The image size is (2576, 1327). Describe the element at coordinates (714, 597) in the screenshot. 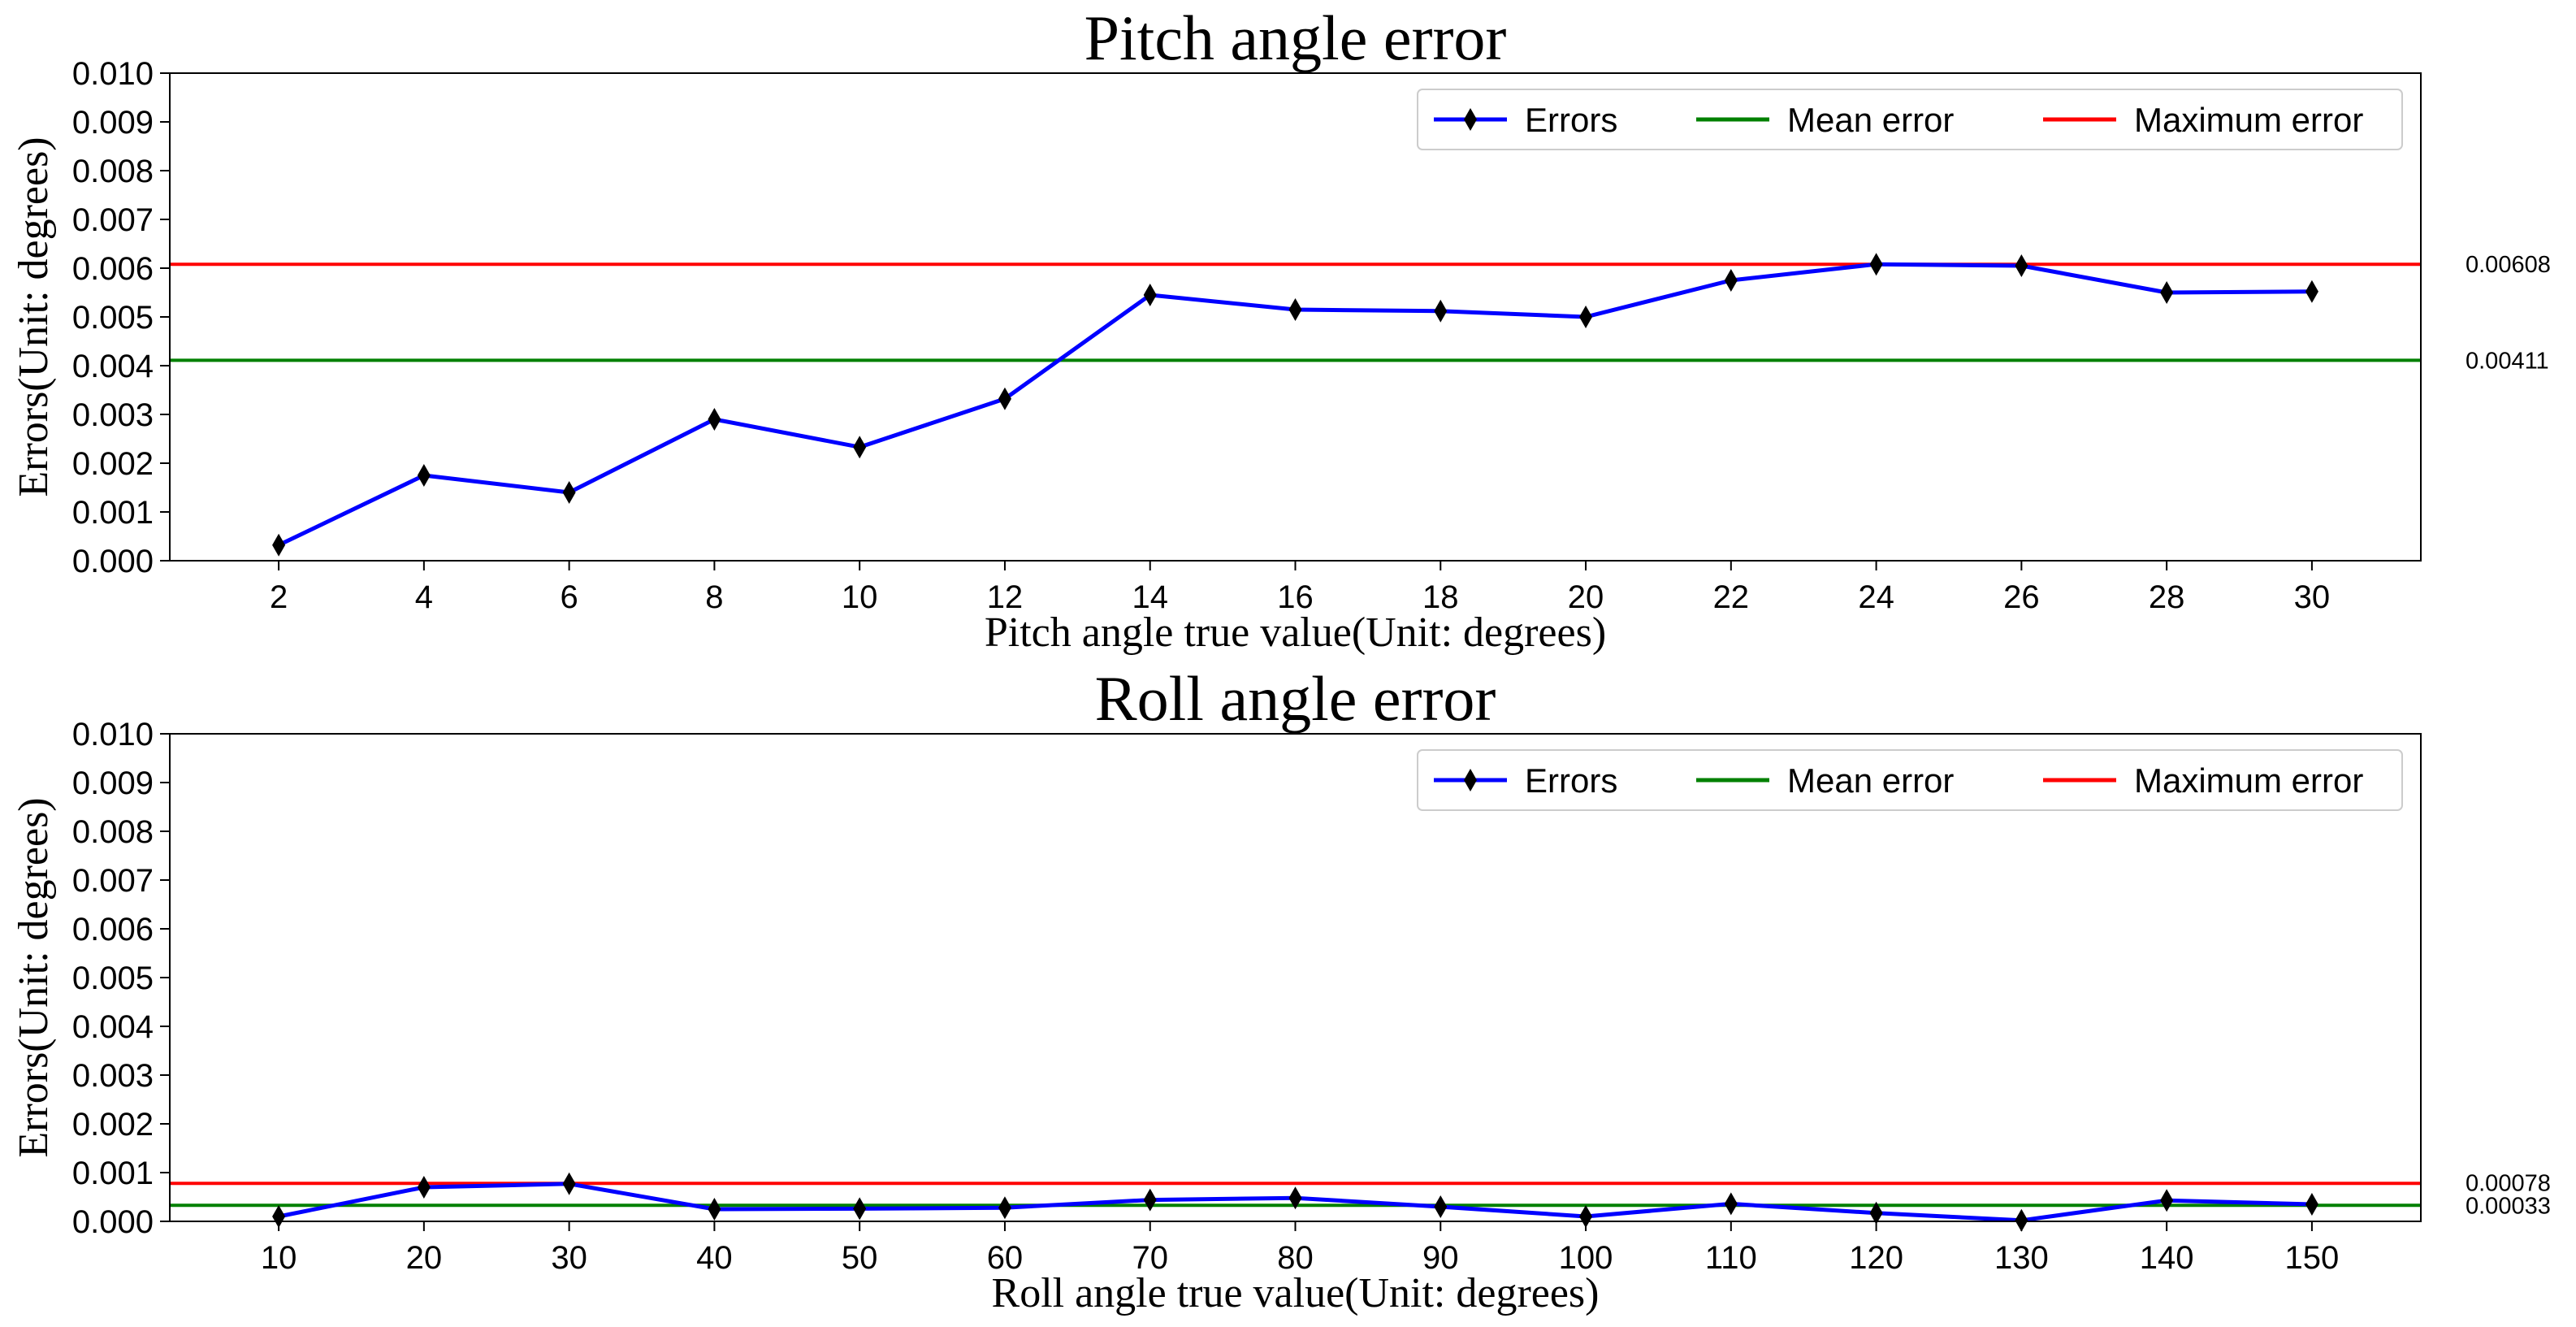

I see `x-tick-label: 8` at that location.